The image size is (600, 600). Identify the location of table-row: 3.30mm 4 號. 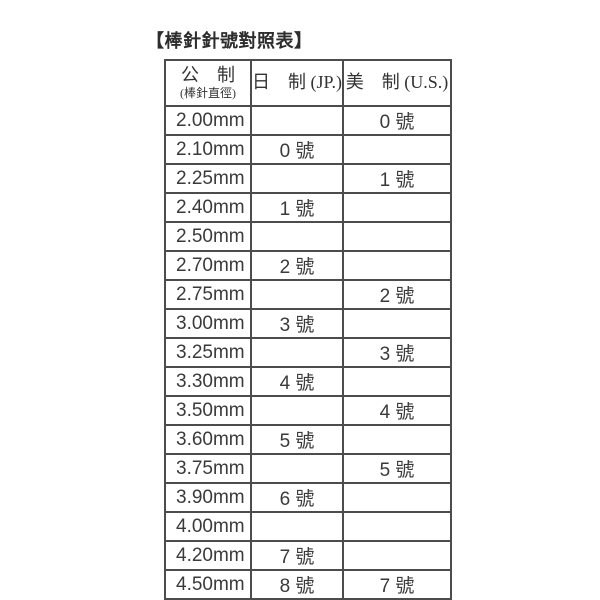
(308, 381).